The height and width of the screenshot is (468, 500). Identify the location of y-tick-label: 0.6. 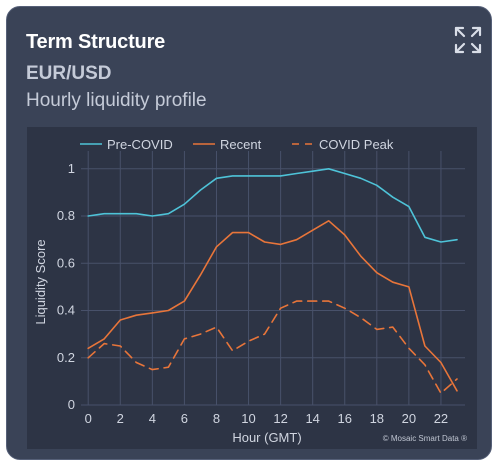
(66, 262).